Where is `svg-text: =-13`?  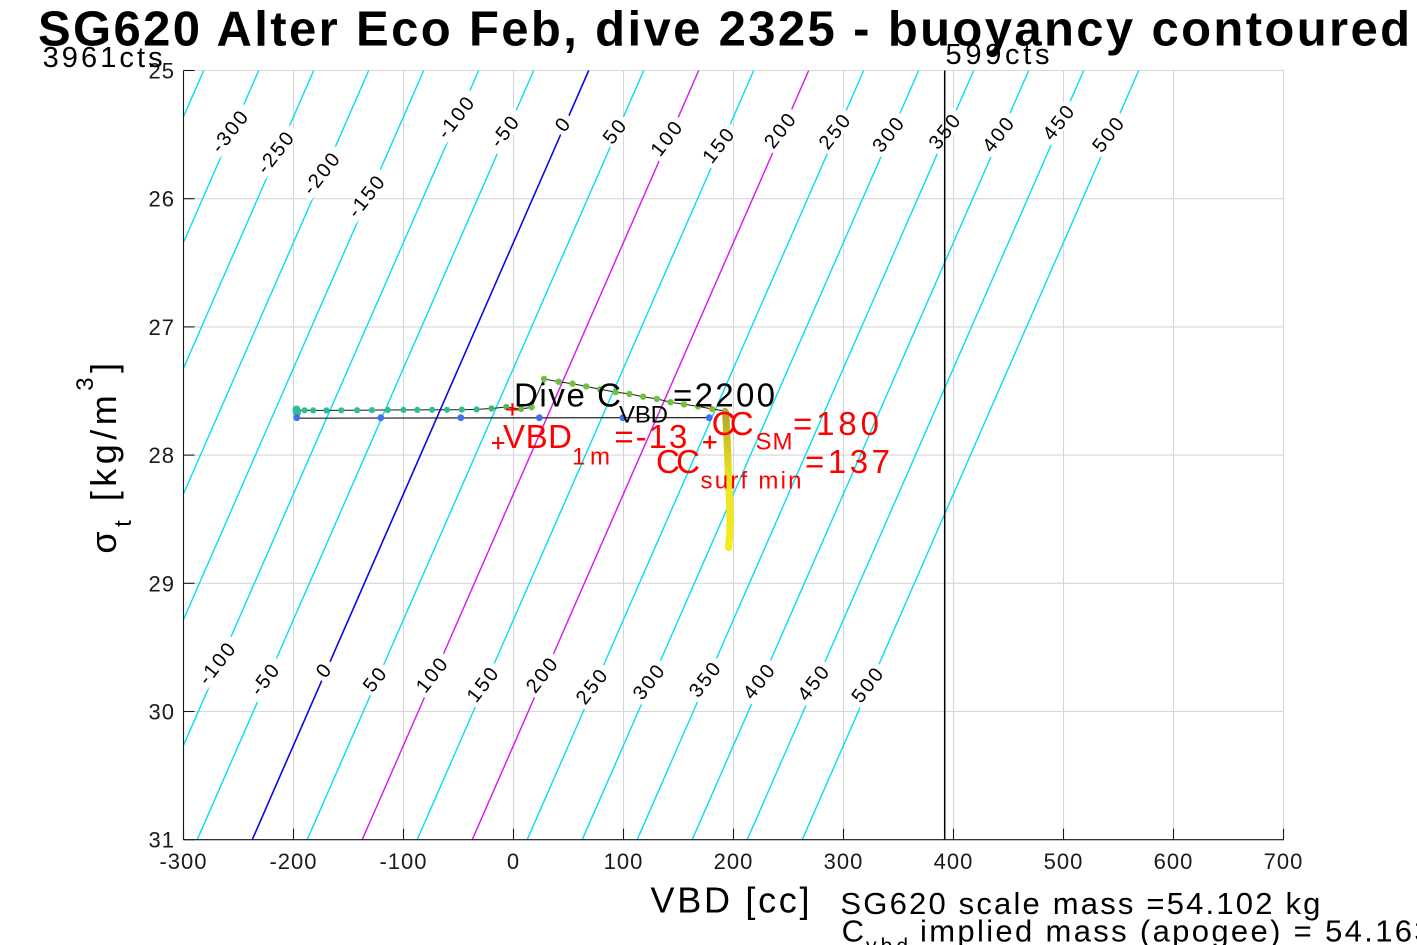 svg-text: =-13 is located at coordinates (650, 436).